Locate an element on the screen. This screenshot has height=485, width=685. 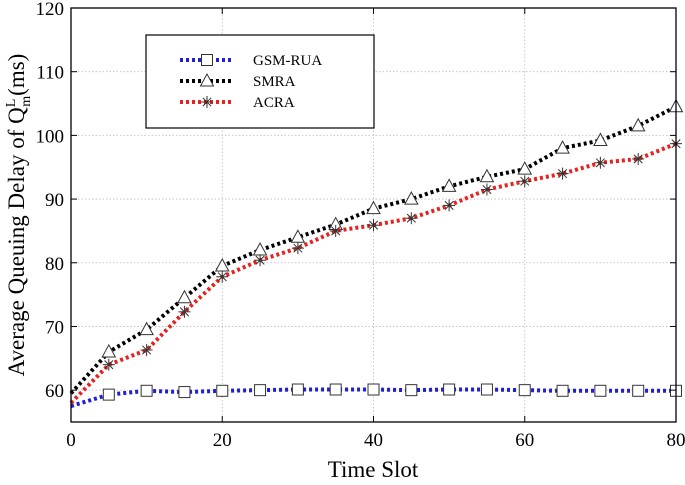
x-tick-label: 0 is located at coordinates (71, 440).